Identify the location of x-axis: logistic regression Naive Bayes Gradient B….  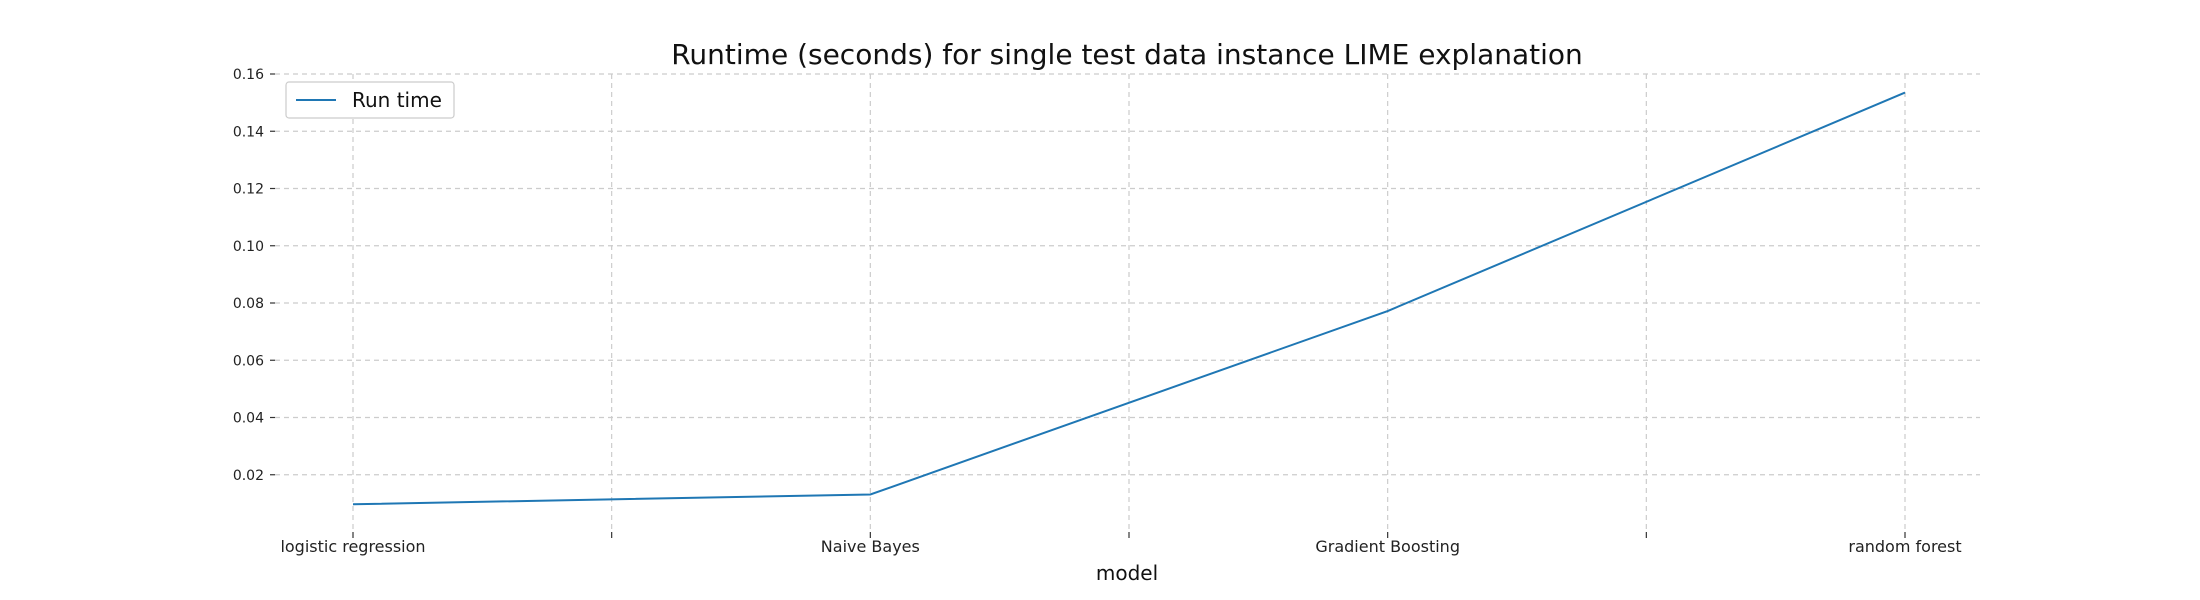
(1121, 544).